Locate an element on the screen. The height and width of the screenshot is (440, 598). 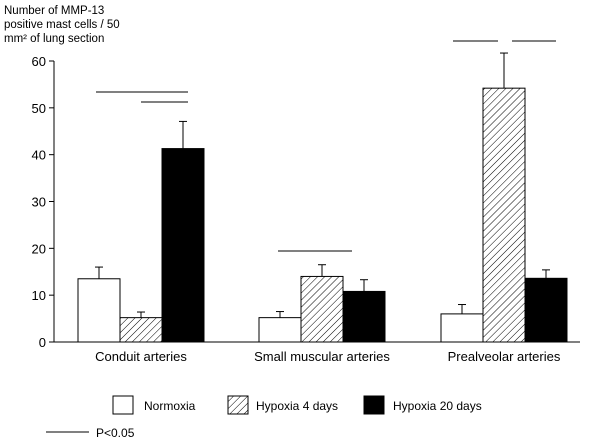
y-tick-label: 0 is located at coordinates (42, 342).